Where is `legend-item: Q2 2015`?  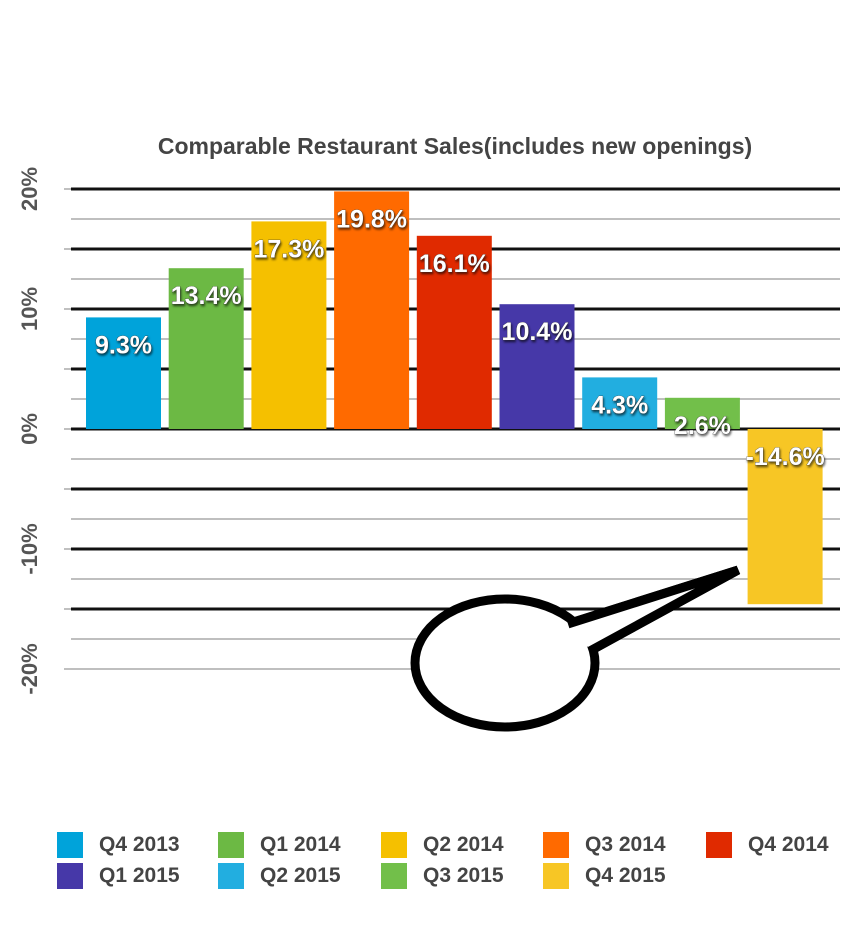 legend-item: Q2 2015 is located at coordinates (279, 876).